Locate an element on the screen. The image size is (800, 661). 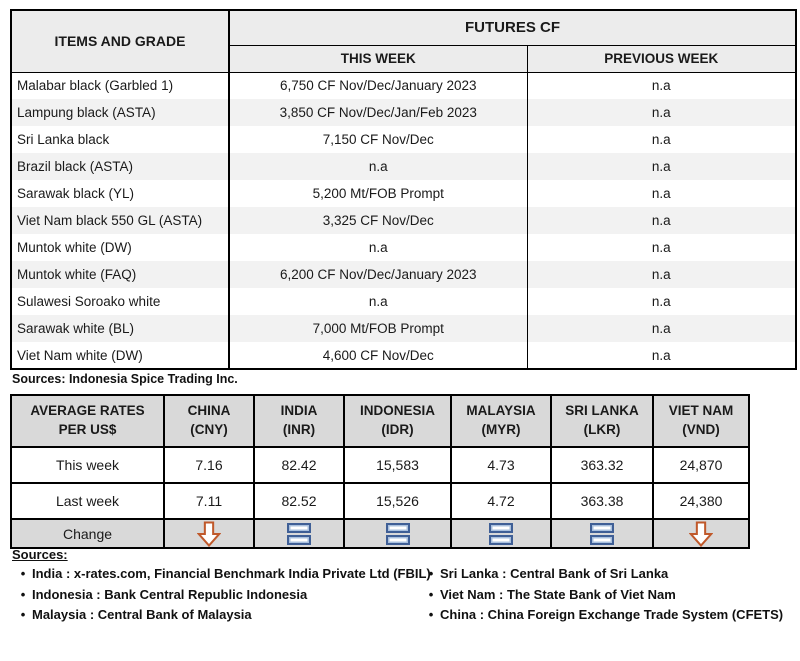
average-rates-header: AVERAGE RATES PER US$ is located at coordinates (87, 421).